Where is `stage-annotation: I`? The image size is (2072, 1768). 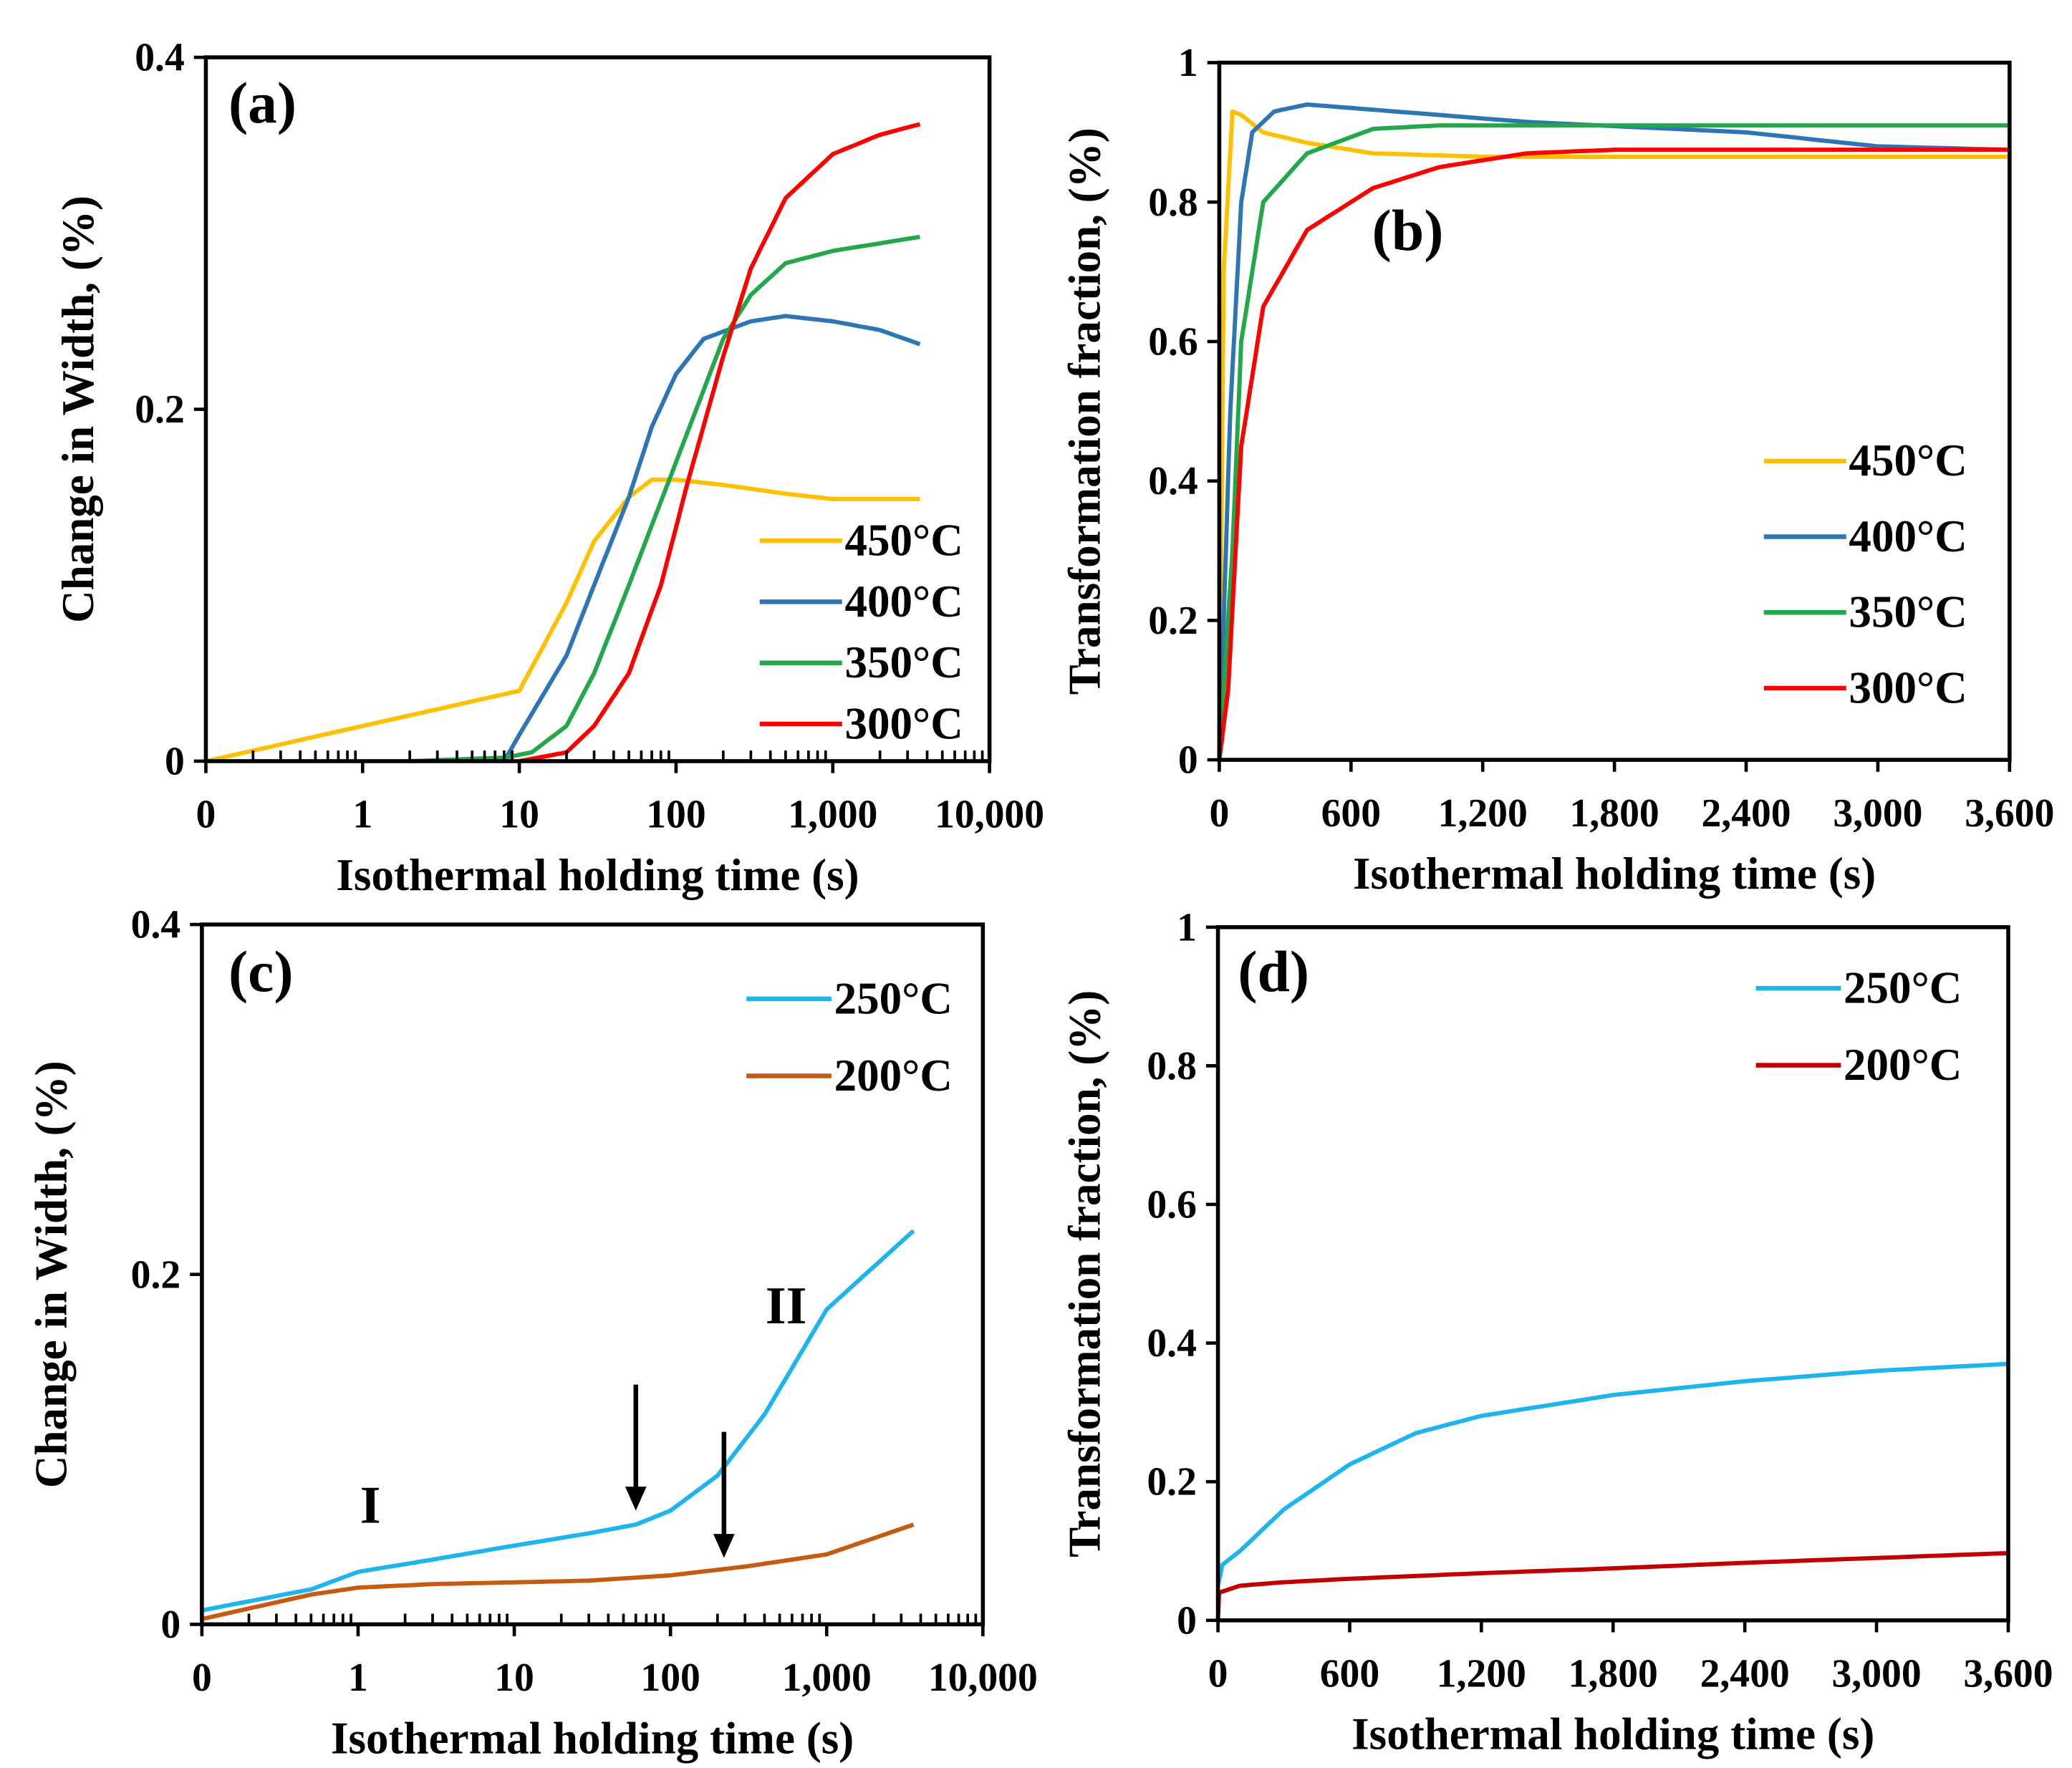 stage-annotation: I is located at coordinates (370, 1506).